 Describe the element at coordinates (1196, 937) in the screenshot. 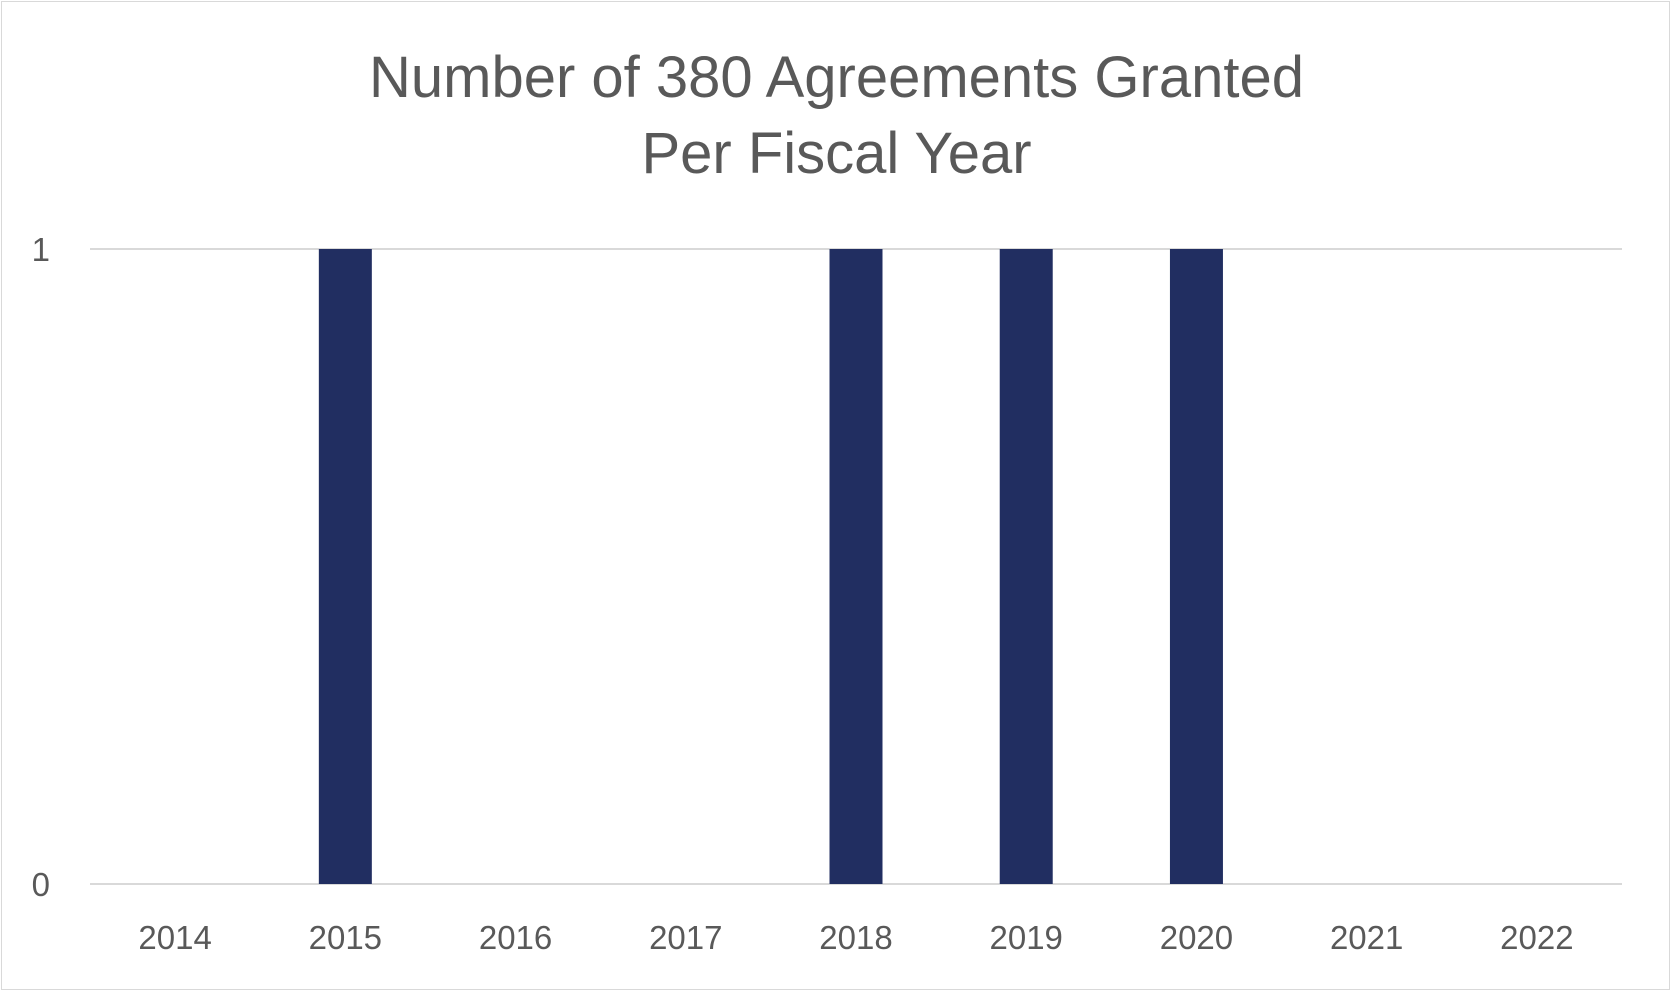

I see `x-tick-label: 2020` at that location.